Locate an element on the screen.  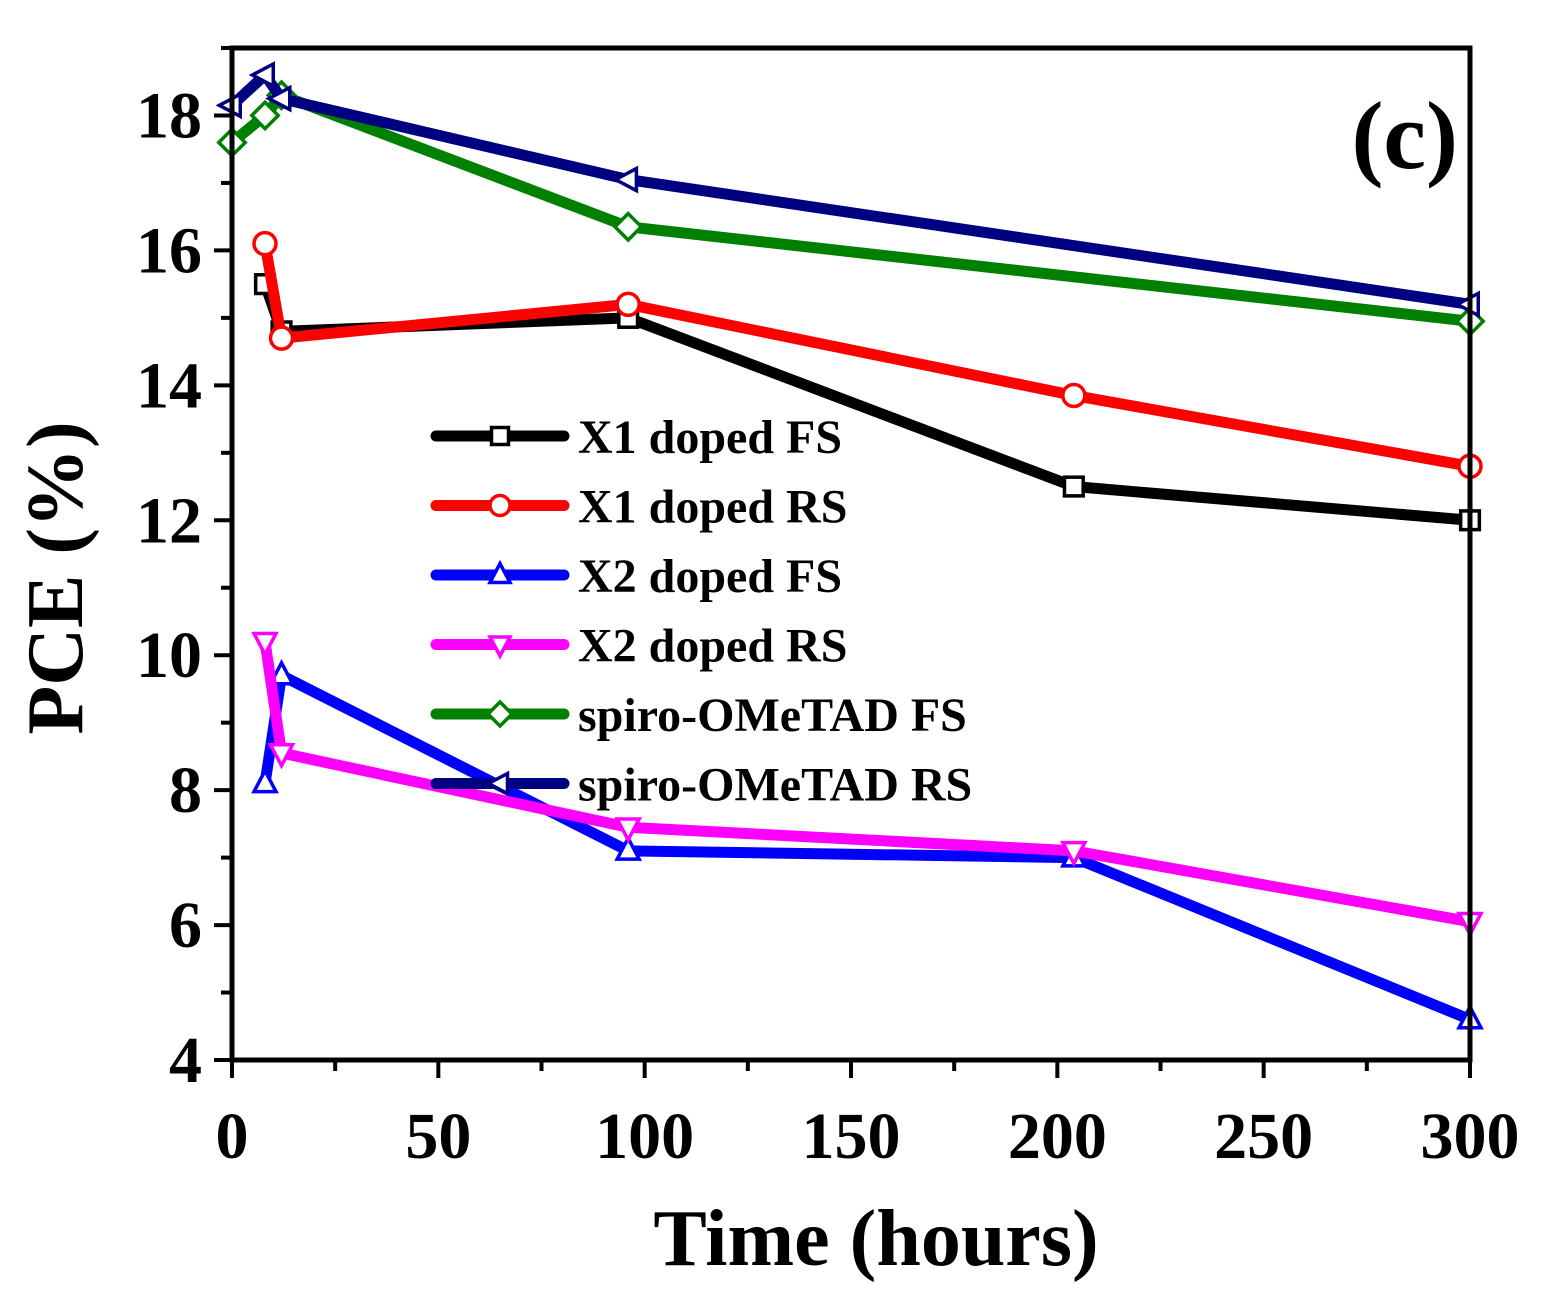
y-tick-label: 4 is located at coordinates (185, 1060).